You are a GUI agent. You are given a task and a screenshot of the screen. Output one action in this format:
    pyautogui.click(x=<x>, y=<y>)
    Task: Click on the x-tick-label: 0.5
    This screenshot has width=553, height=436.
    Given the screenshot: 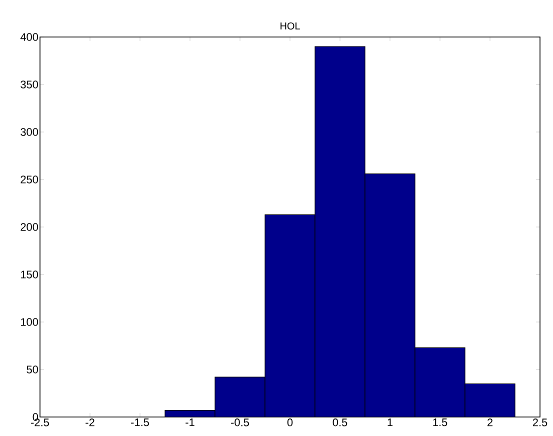 What is the action you would take?
    pyautogui.click(x=340, y=422)
    